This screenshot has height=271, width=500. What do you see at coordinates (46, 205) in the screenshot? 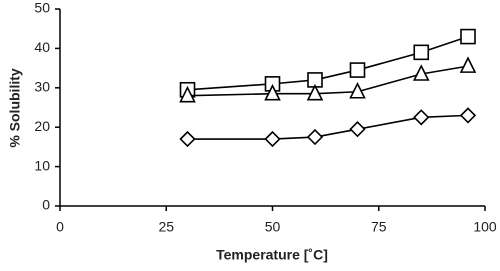
I see `y-tick-label: 0` at bounding box center [46, 205].